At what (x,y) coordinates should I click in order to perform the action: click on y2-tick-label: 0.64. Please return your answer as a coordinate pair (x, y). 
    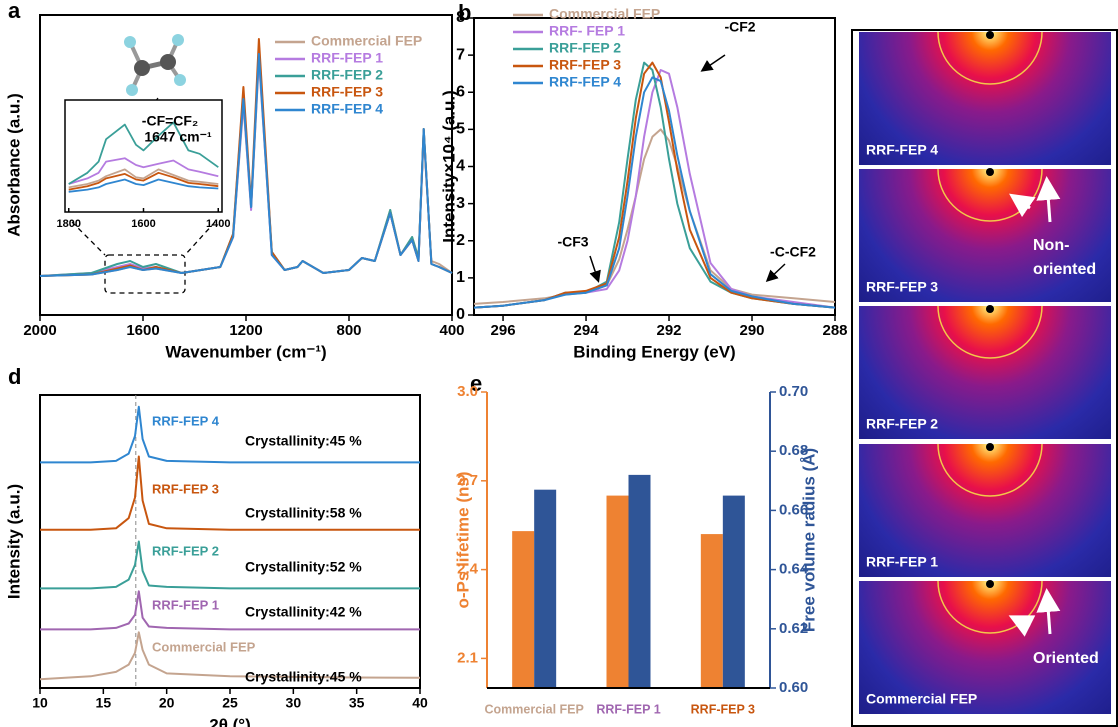
    Looking at the image, I should click on (794, 569).